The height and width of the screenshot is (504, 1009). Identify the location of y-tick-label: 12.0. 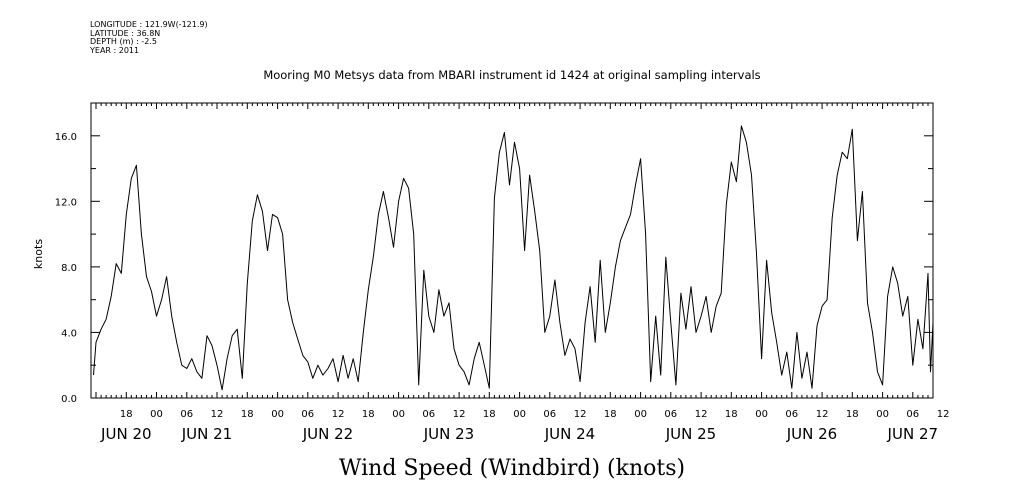
(66, 202).